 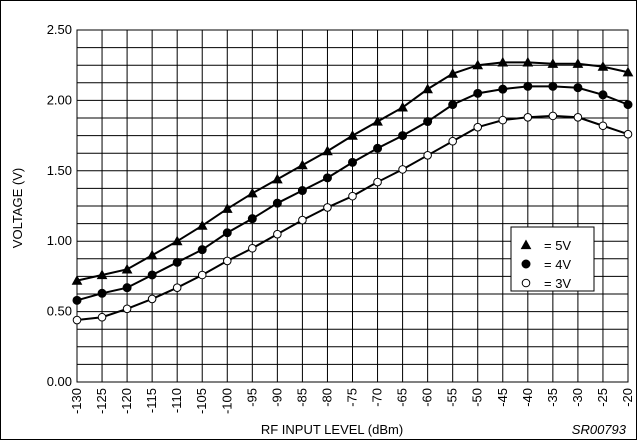 What do you see at coordinates (101, 401) in the screenshot?
I see `x-tick-label: -125` at bounding box center [101, 401].